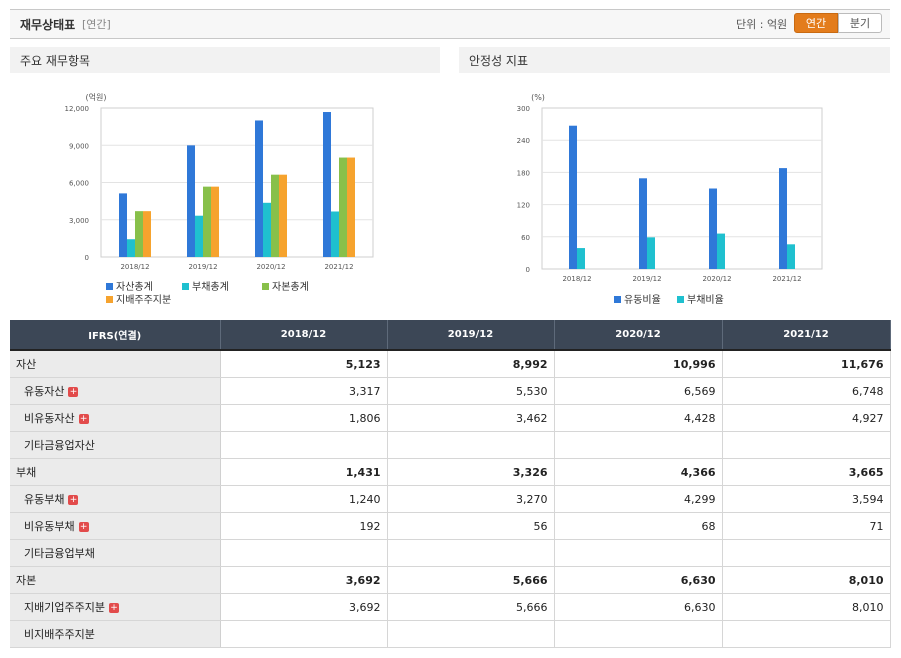  What do you see at coordinates (806, 364) in the screenshot?
I see `value-cell: 11,676` at bounding box center [806, 364].